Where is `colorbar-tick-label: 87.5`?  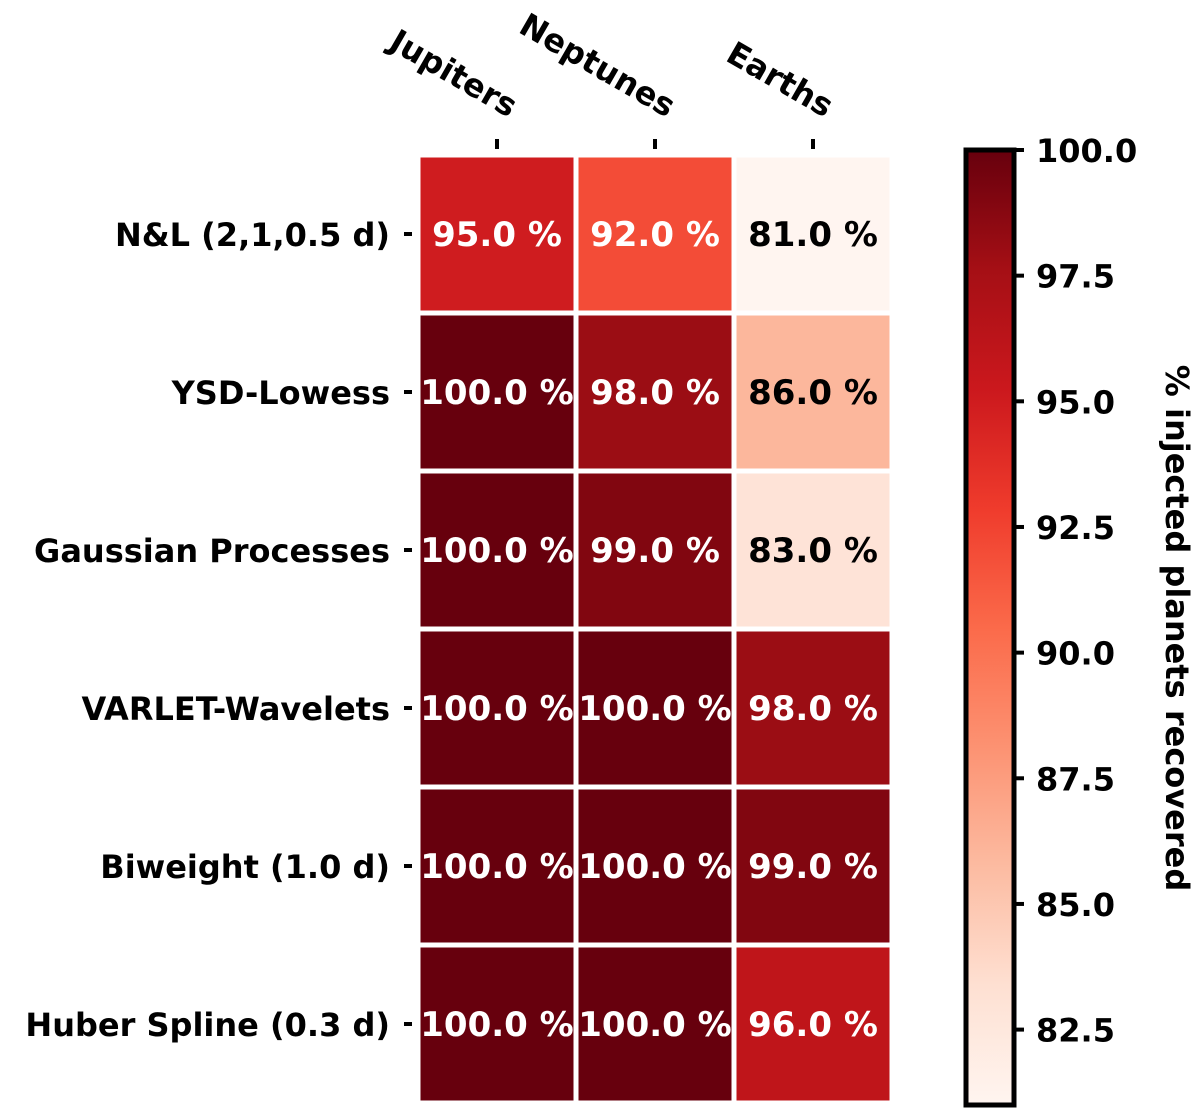
colorbar-tick-label: 87.5 is located at coordinates (1075, 779).